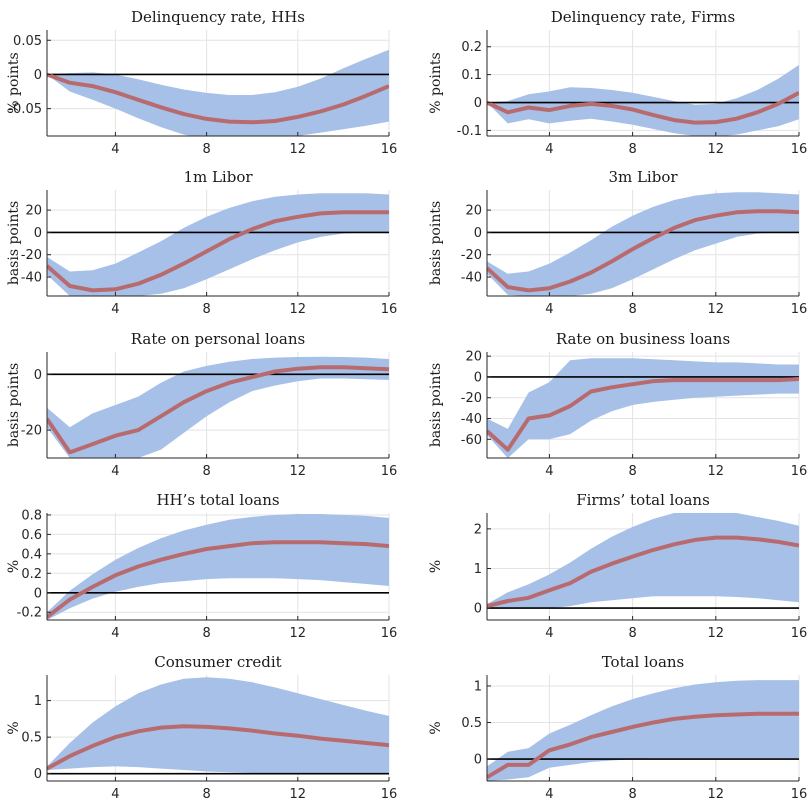  I want to click on panel-title: Firms’ total loans, so click(643, 500).